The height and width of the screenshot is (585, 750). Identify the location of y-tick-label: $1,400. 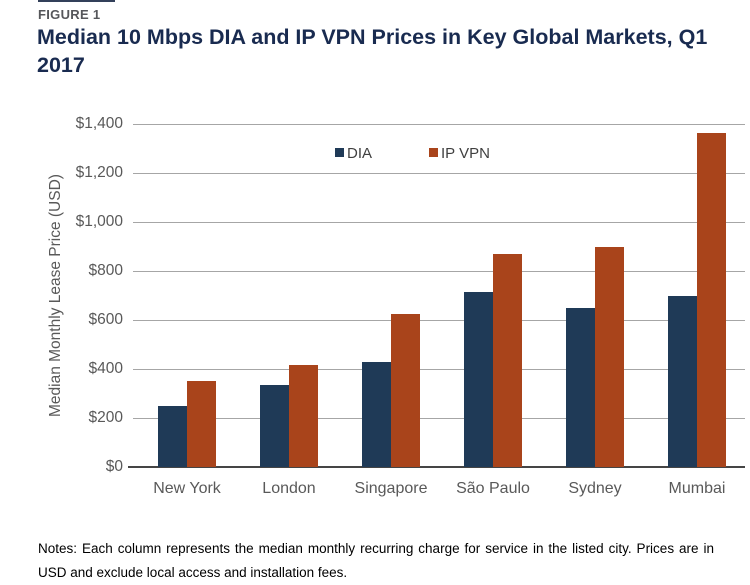
(99, 123).